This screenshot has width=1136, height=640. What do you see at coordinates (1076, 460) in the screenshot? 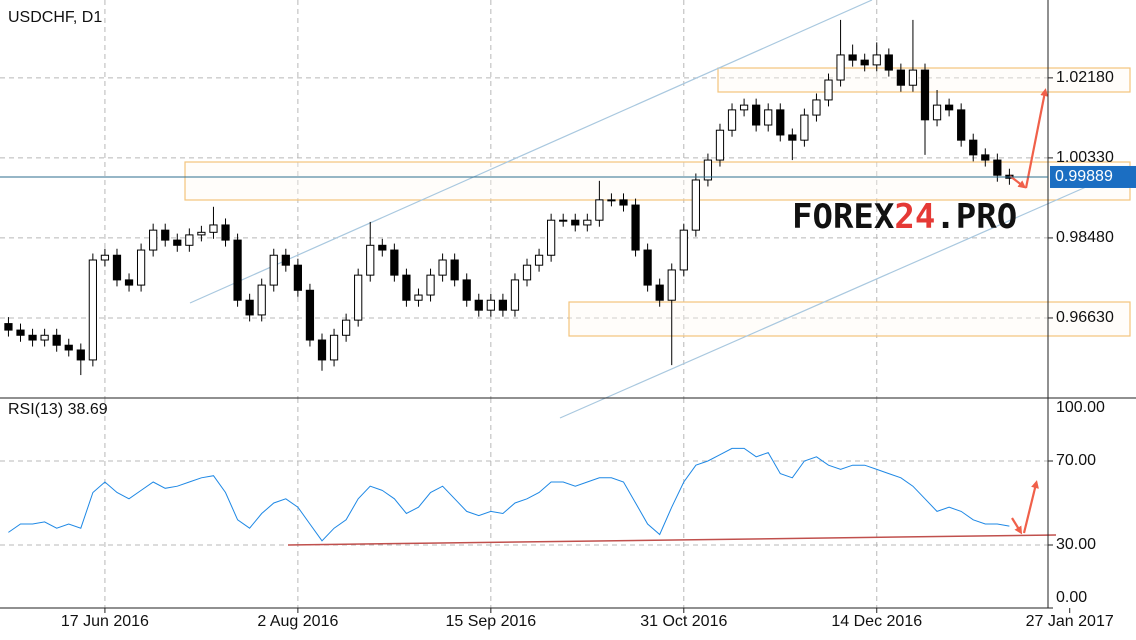
I see `y-tick-label: 70.00` at bounding box center [1076, 460].